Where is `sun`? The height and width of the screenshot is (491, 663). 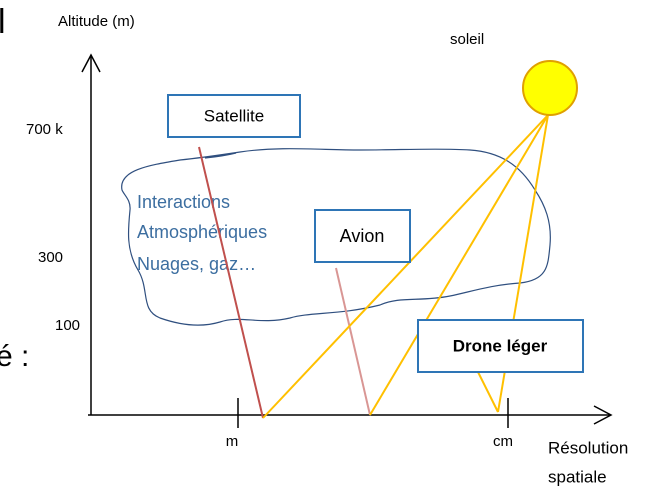 sun is located at coordinates (550, 88).